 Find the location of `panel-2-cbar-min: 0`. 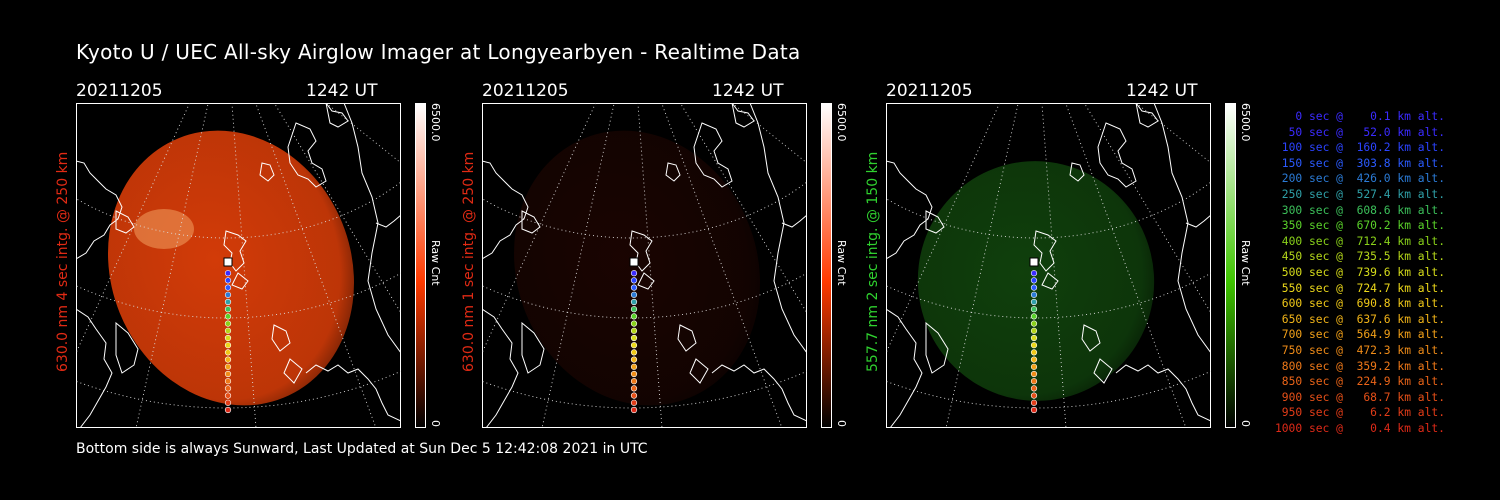

panel-2-cbar-min: 0 is located at coordinates (841, 423).